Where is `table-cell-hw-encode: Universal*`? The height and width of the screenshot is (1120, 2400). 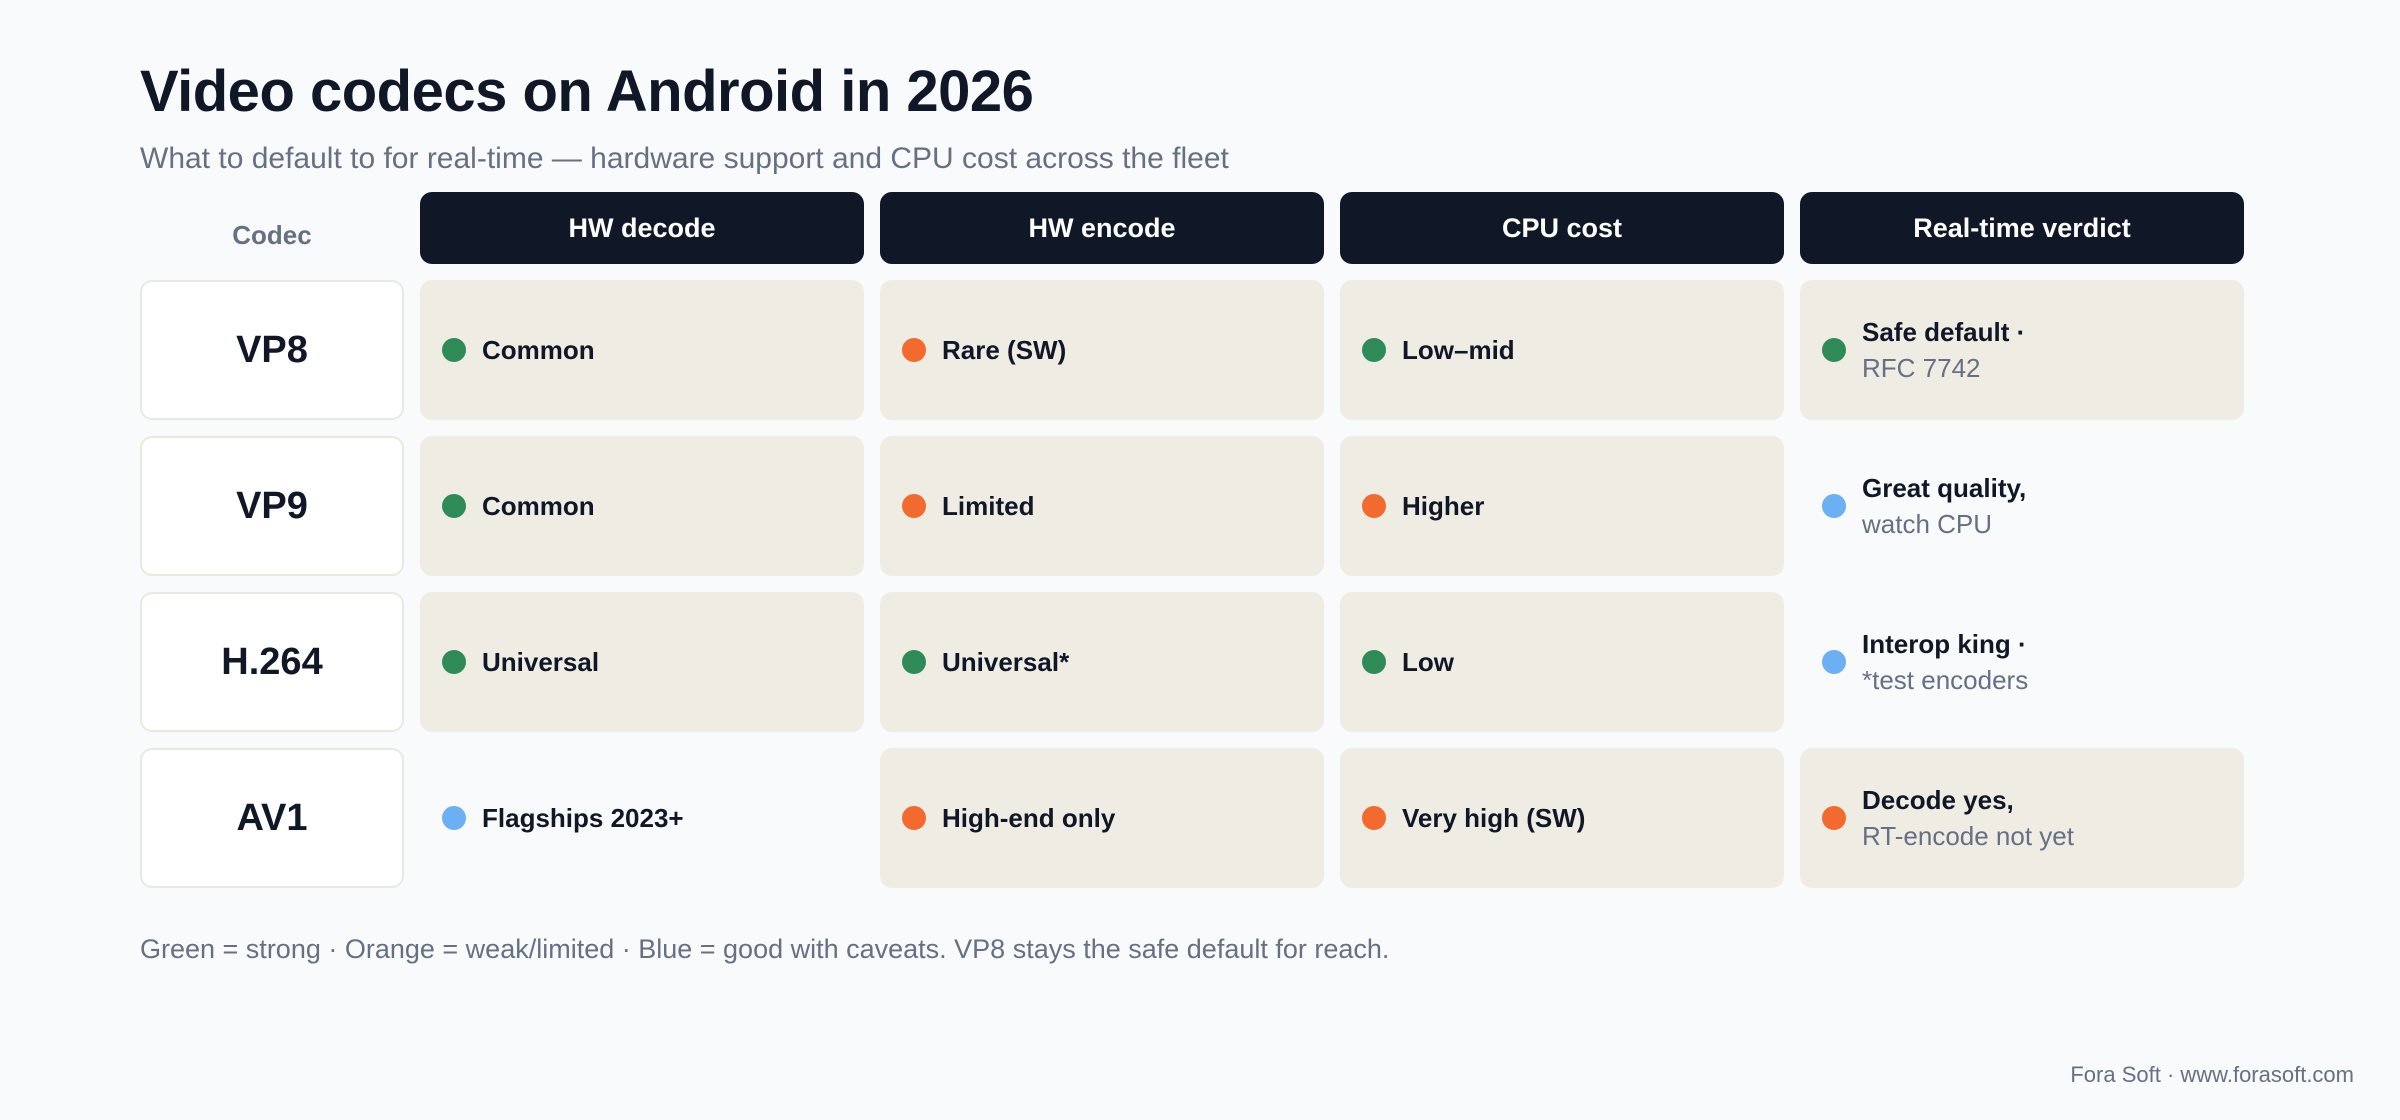 table-cell-hw-encode: Universal* is located at coordinates (1102, 662).